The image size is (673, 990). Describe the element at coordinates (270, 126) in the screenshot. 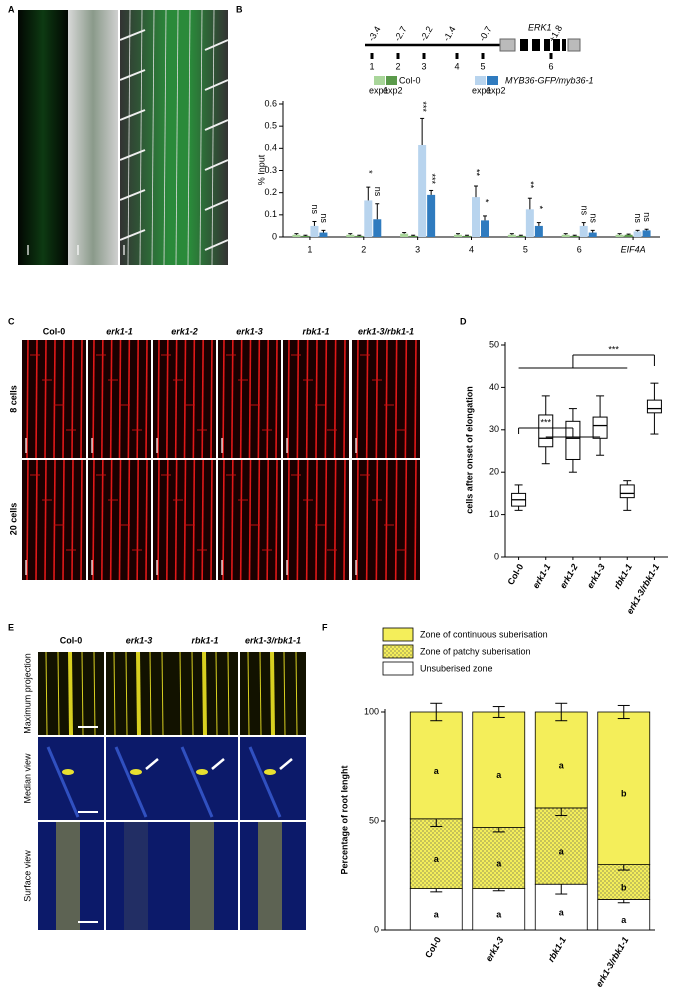

I see `y-tick-label: 0.5` at that location.